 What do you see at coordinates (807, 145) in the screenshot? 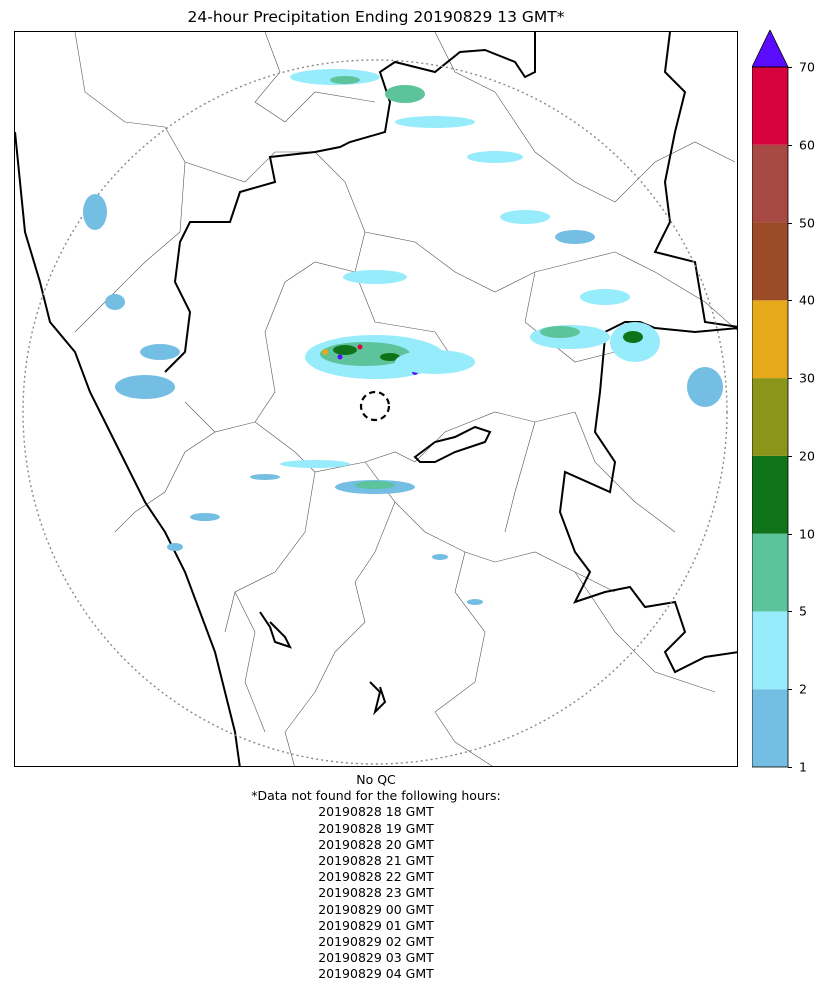
I see `colorbar-tick-label: 60` at bounding box center [807, 145].